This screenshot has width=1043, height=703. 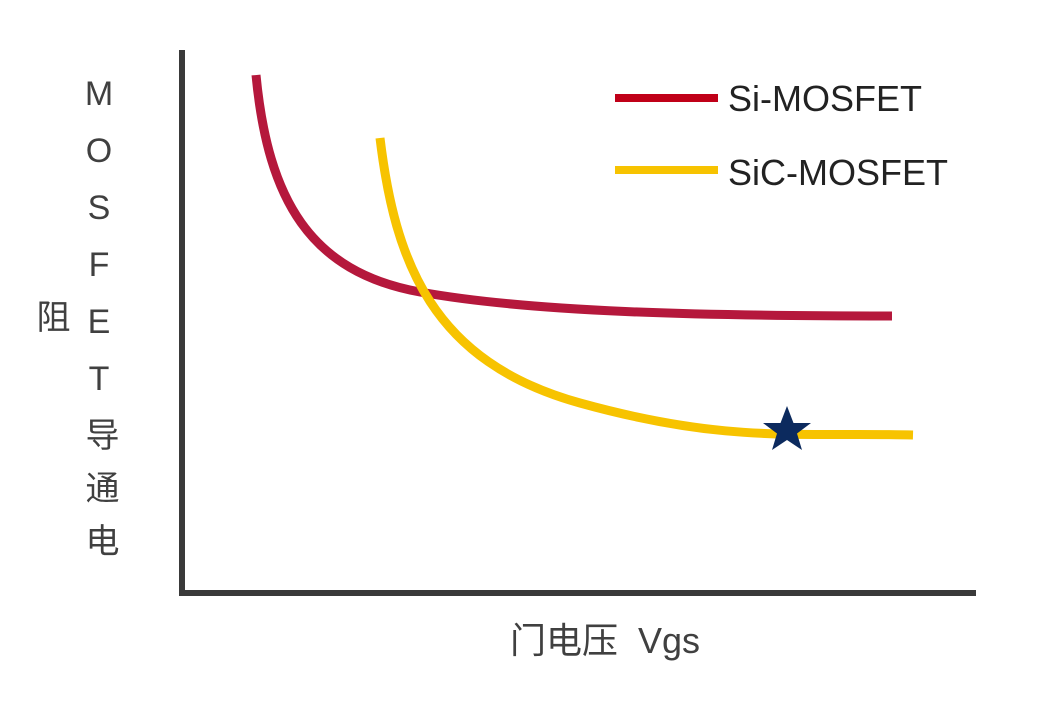 What do you see at coordinates (838, 172) in the screenshot?
I see `legend-label: SiC-MOSFET` at bounding box center [838, 172].